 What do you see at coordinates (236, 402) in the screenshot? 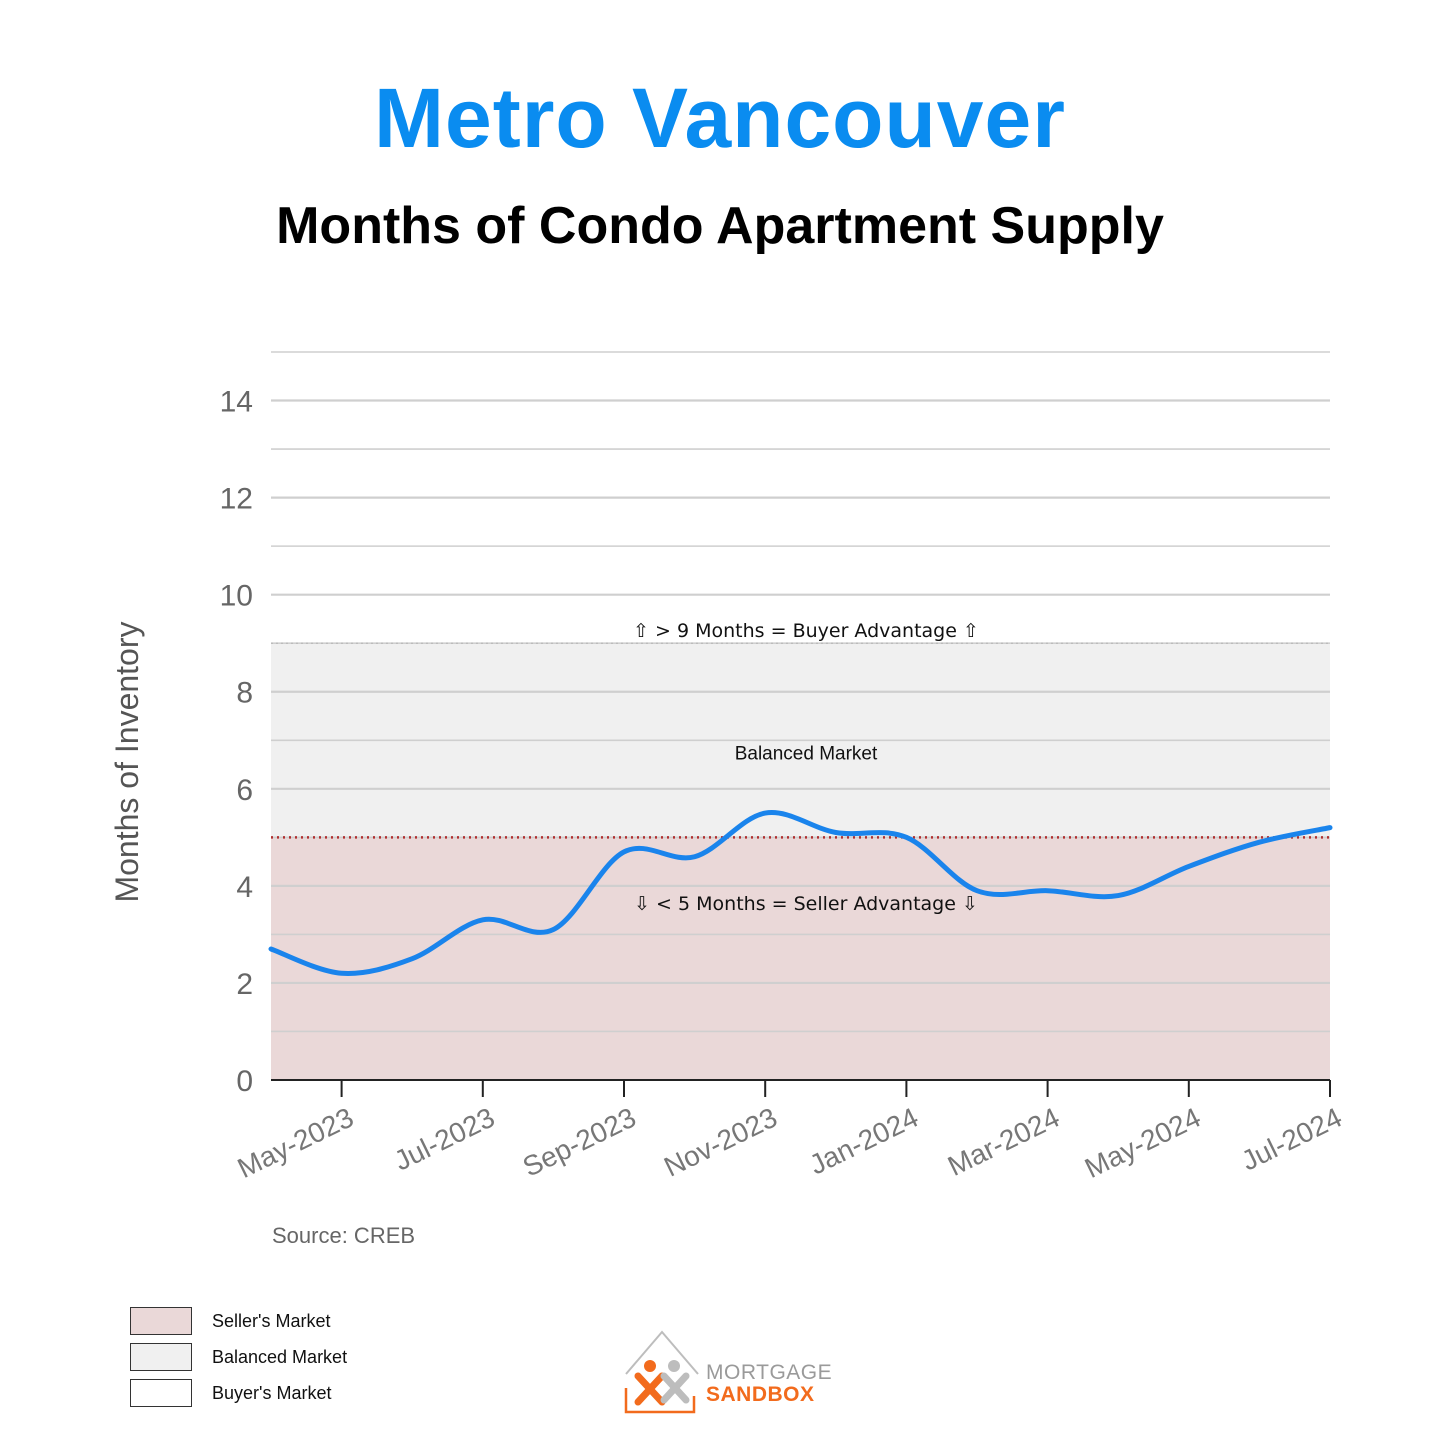
I see `y-tick-label: 14` at bounding box center [236, 402].